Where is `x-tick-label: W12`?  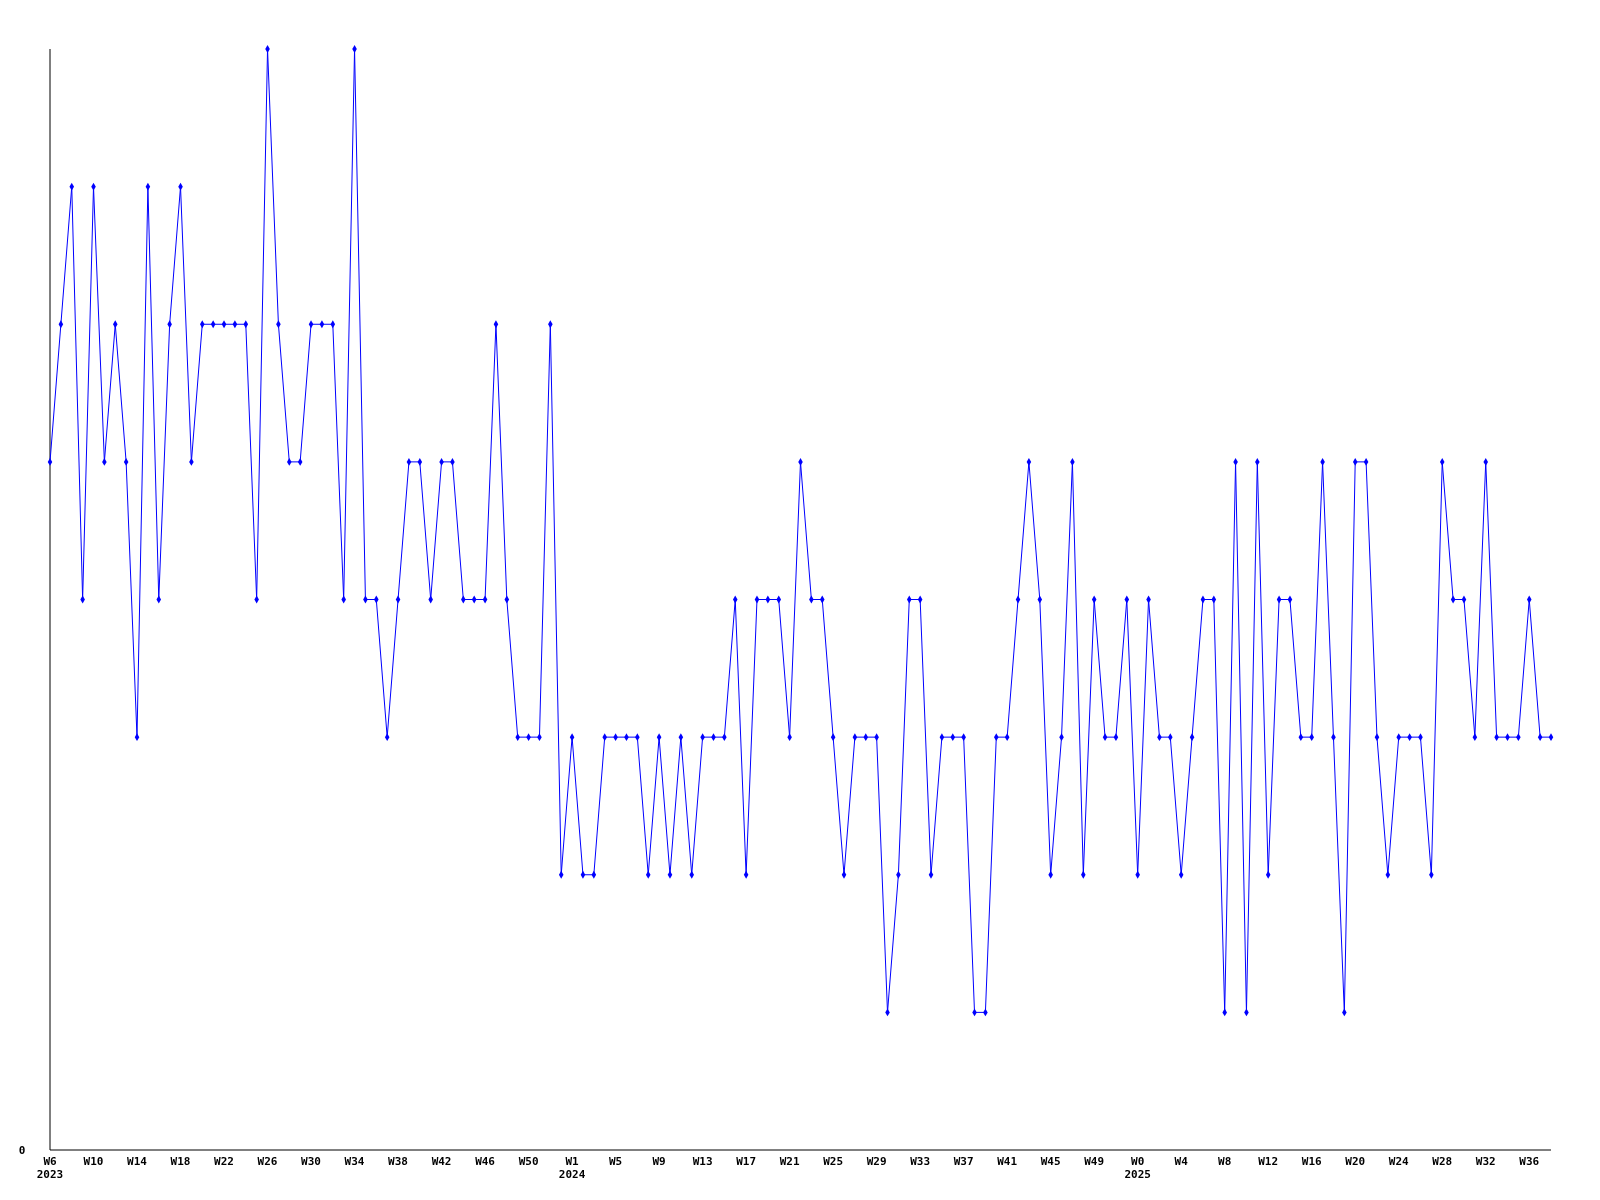
x-tick-label: W12 is located at coordinates (1268, 1161).